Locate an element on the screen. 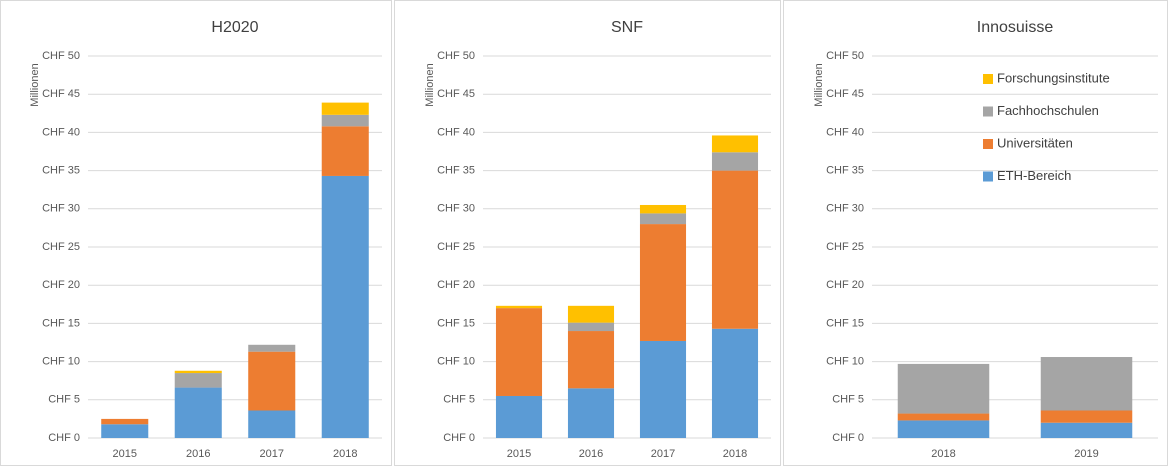 This screenshot has width=1168, height=466. chart-title: SNF is located at coordinates (627, 27).